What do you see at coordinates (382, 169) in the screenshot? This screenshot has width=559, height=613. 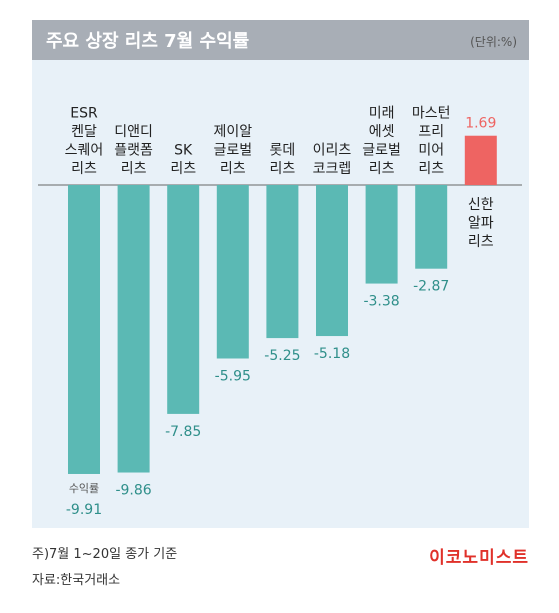 I see `category-label-6-3: 리츠` at bounding box center [382, 169].